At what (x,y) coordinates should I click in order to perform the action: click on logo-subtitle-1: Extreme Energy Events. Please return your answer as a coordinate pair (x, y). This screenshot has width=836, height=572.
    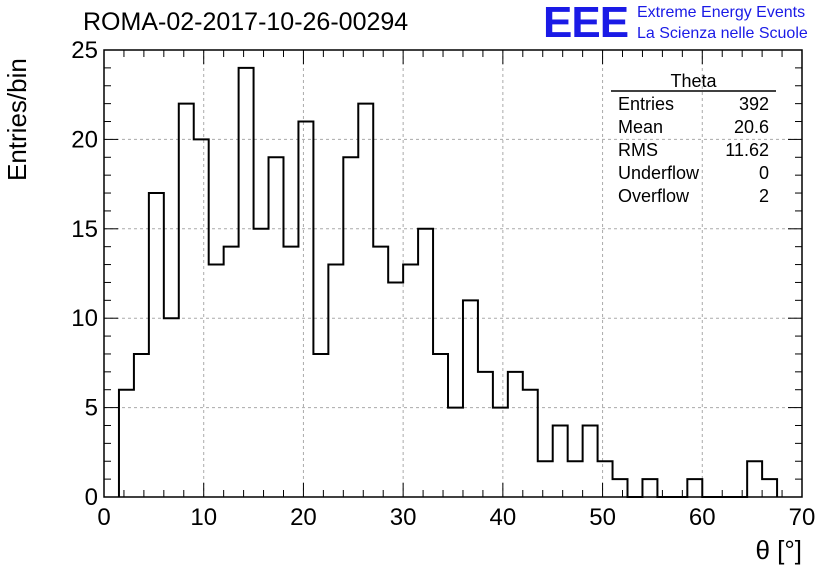
    Looking at the image, I should click on (721, 12).